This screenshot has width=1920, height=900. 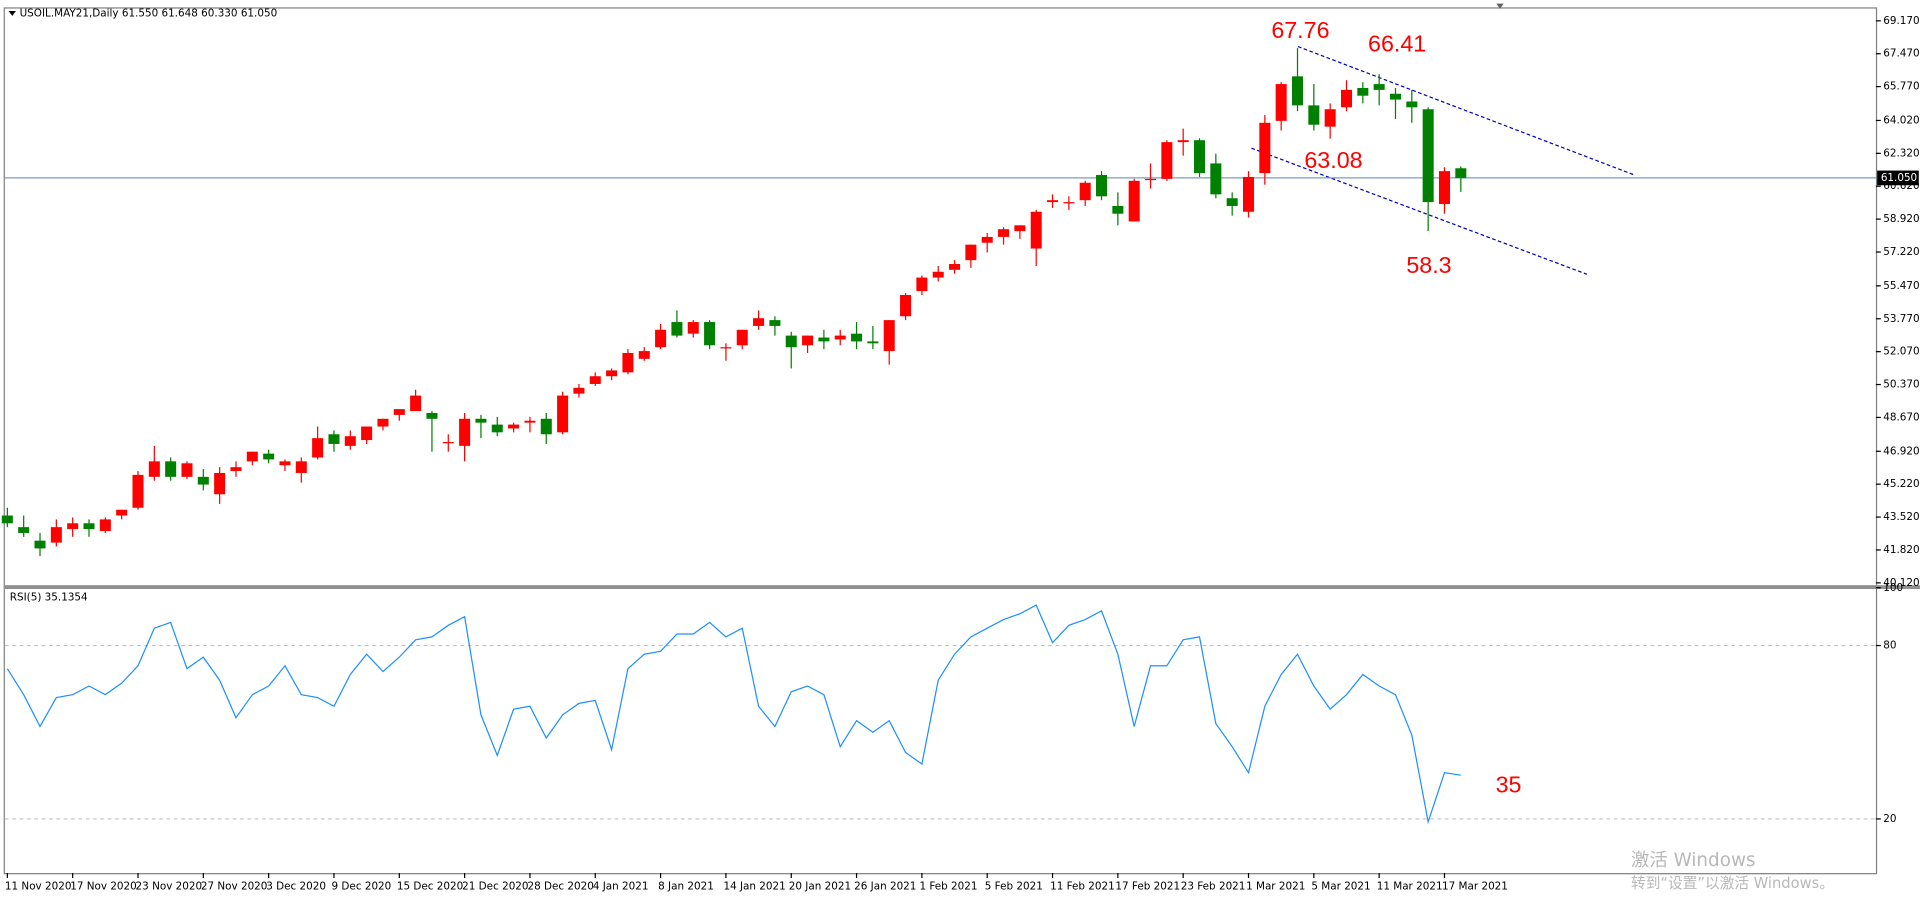 What do you see at coordinates (1082, 887) in the screenshot?
I see `x-tick-label: 11 Feb 2021` at bounding box center [1082, 887].